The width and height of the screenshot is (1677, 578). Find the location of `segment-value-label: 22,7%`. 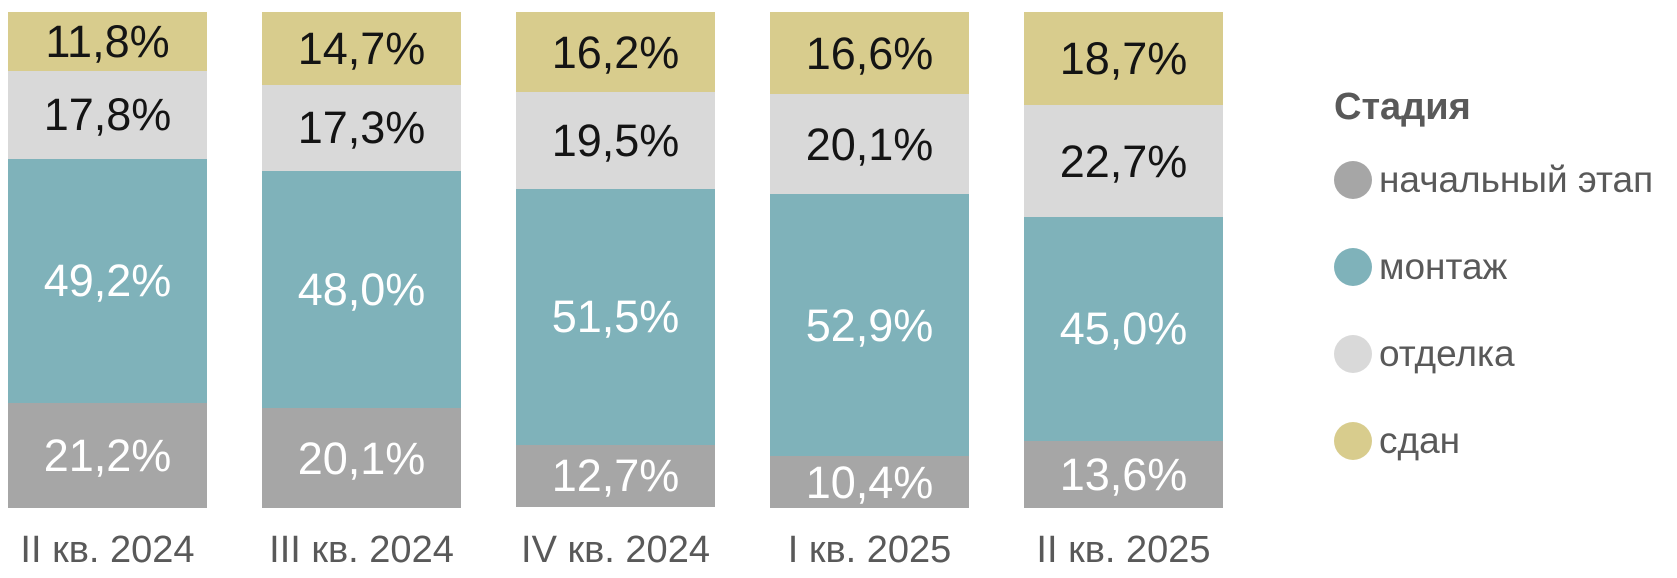

segment-value-label: 22,7% is located at coordinates (1123, 161).